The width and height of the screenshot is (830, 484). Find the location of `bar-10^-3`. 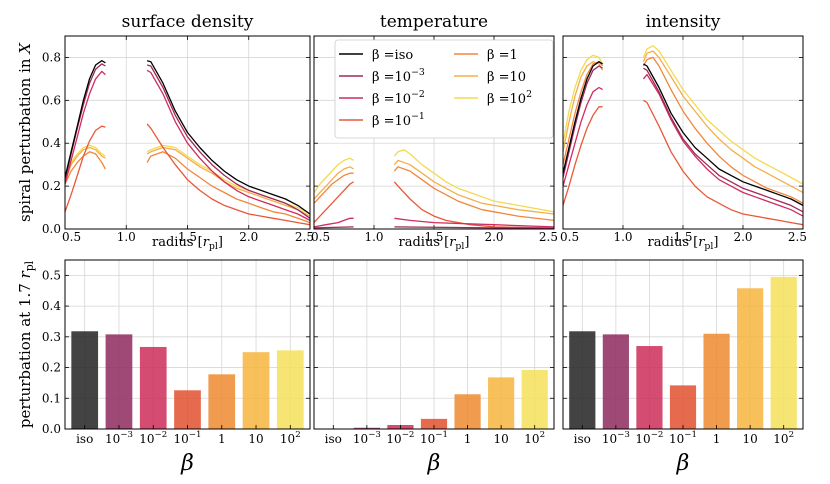

bar-10^-3 is located at coordinates (119, 381).